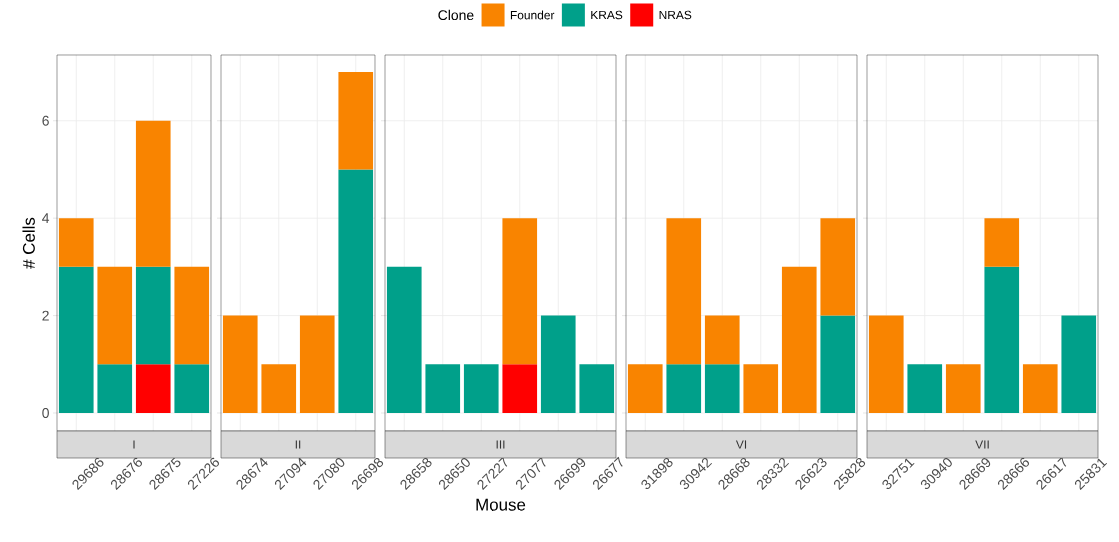  I want to click on chart-title: III, so click(500, 444).